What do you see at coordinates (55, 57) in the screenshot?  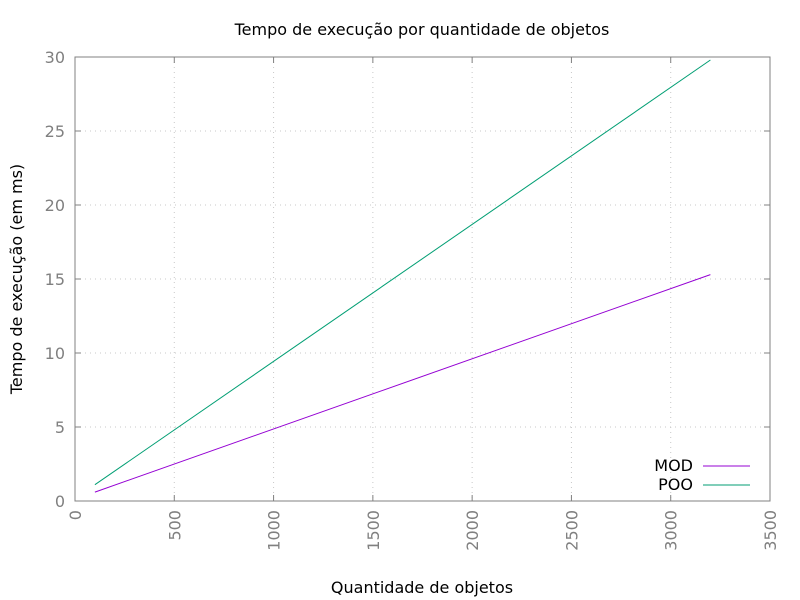 I see `y-tick-label: 30` at bounding box center [55, 57].